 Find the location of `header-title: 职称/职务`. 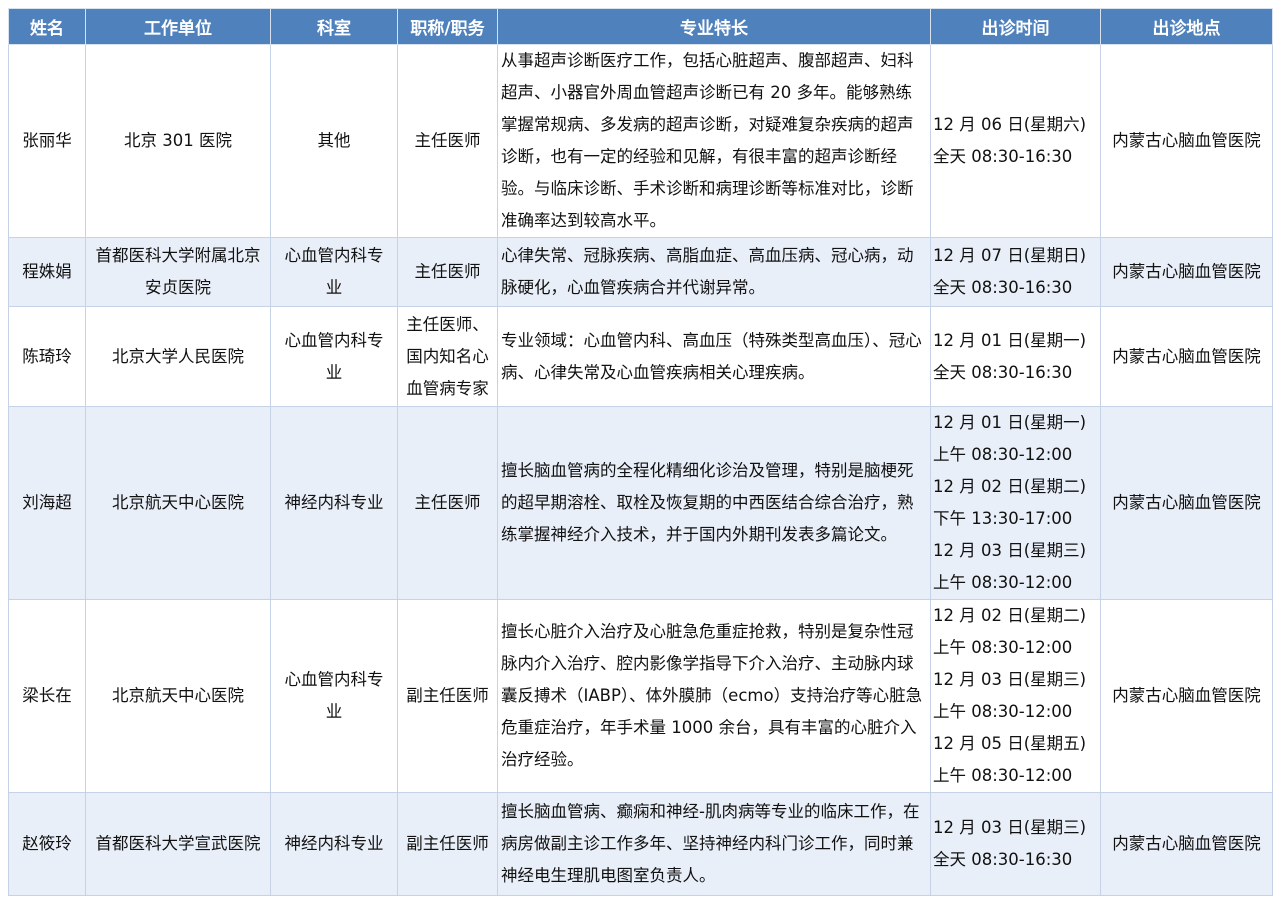

header-title: 职称/职务 is located at coordinates (447, 26).